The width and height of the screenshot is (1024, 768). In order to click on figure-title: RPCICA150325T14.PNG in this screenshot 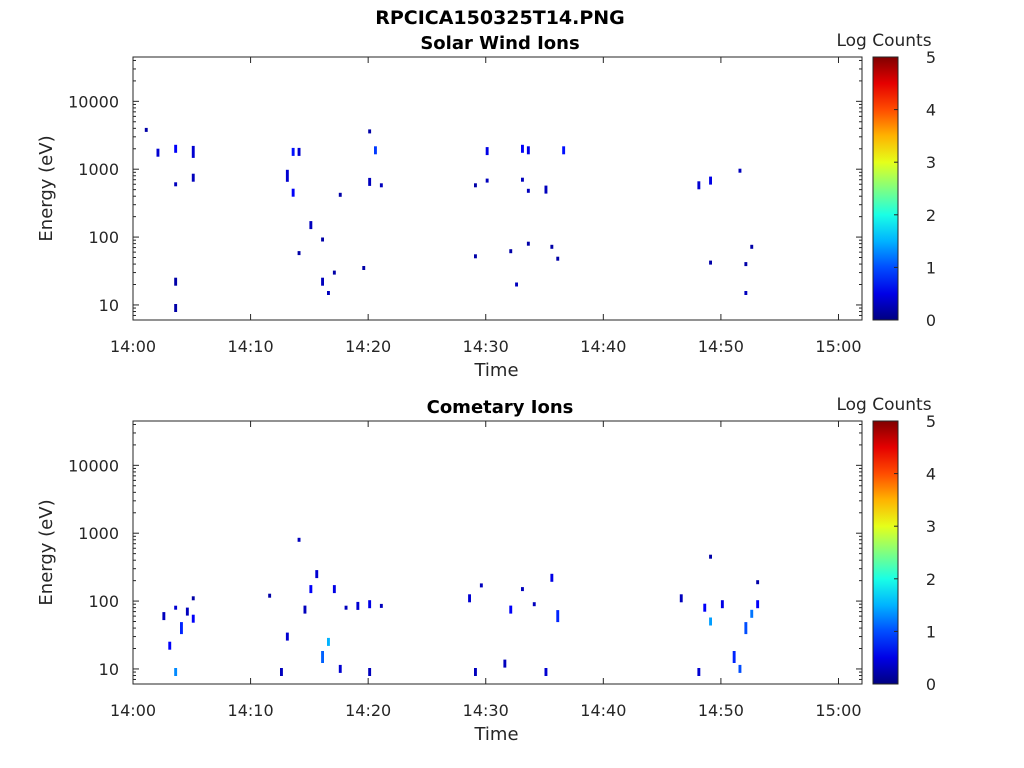, I will do `click(500, 18)`.